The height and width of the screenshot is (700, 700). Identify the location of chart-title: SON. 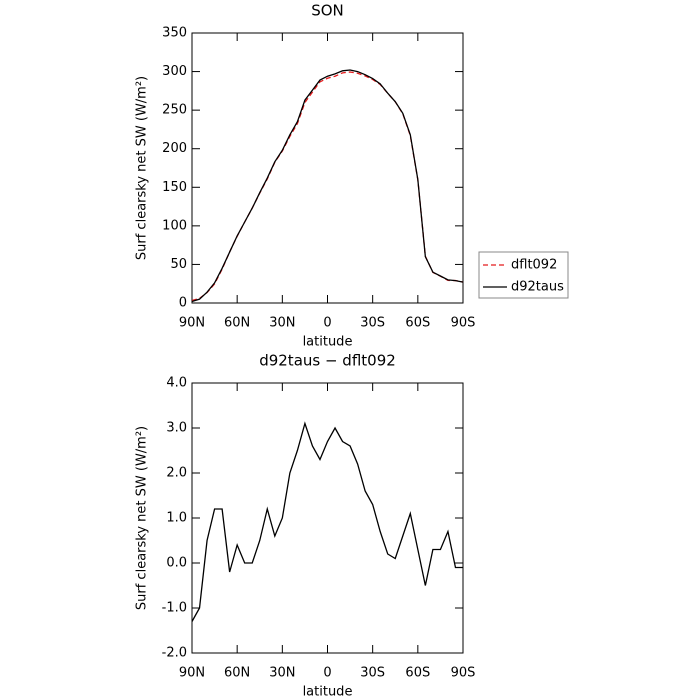
(327, 11).